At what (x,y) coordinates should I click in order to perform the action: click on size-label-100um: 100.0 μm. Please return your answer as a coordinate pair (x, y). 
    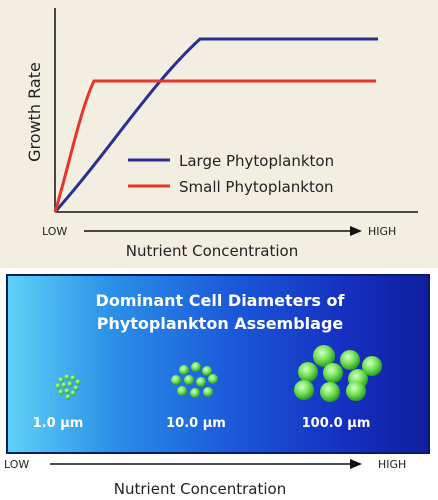
    Looking at the image, I should click on (336, 423).